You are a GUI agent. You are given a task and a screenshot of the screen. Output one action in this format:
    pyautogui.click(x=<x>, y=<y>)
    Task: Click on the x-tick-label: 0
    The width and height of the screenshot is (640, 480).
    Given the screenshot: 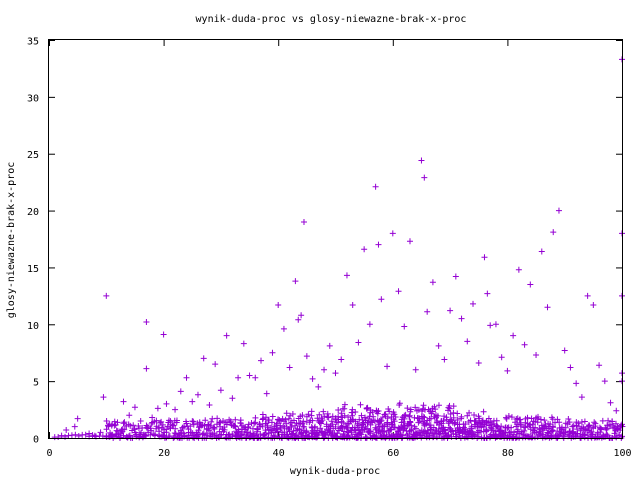 What is the action you would take?
    pyautogui.click(x=49, y=453)
    